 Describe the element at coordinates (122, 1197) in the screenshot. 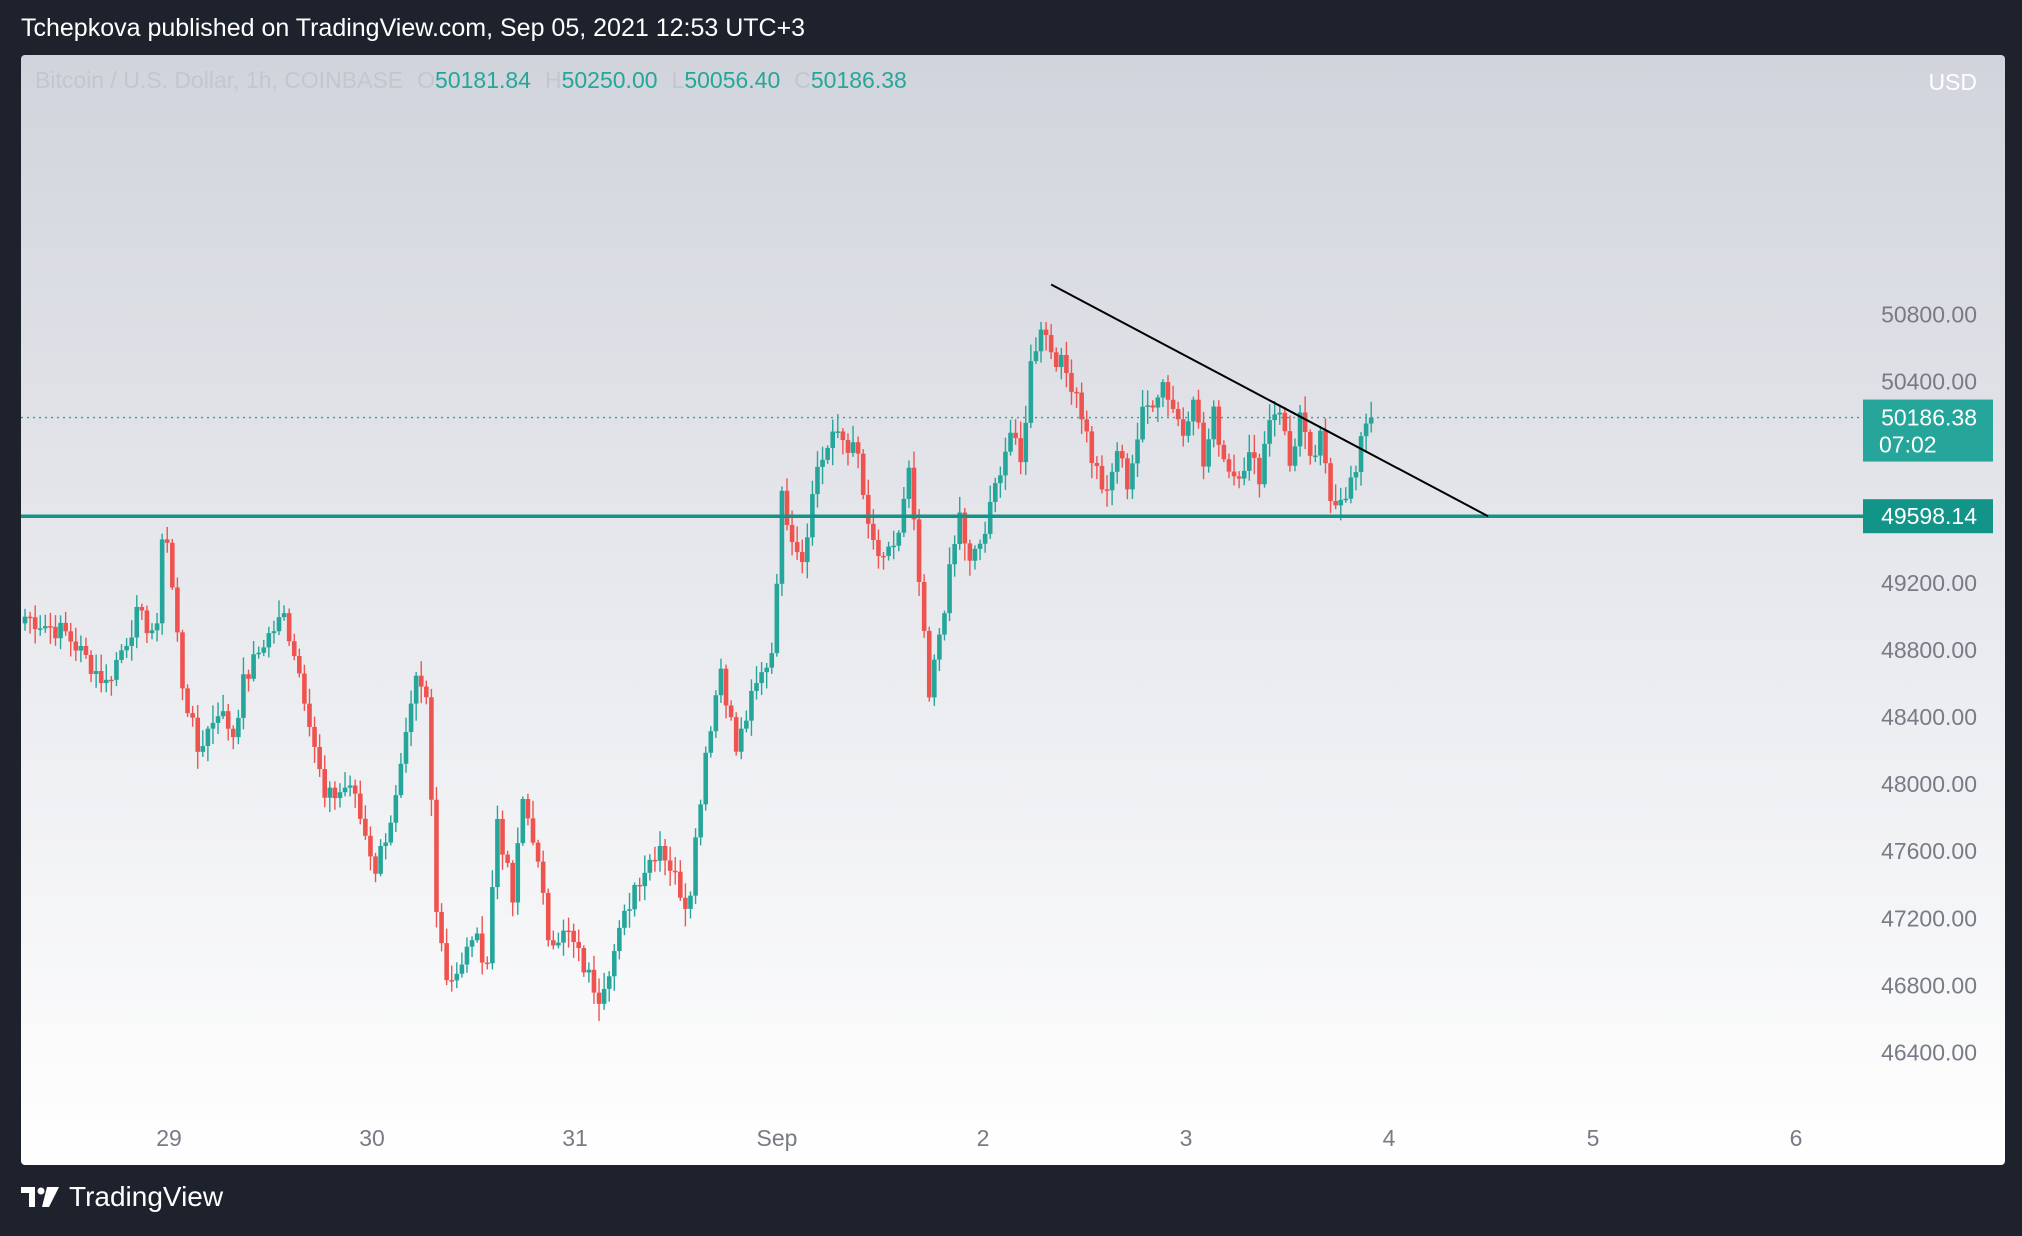

I see `tradingview-brand: TradingView` at that location.